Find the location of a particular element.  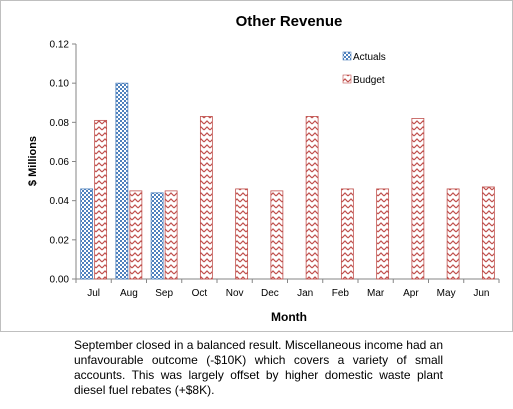

legend-swatch-actuals is located at coordinates (347, 56).